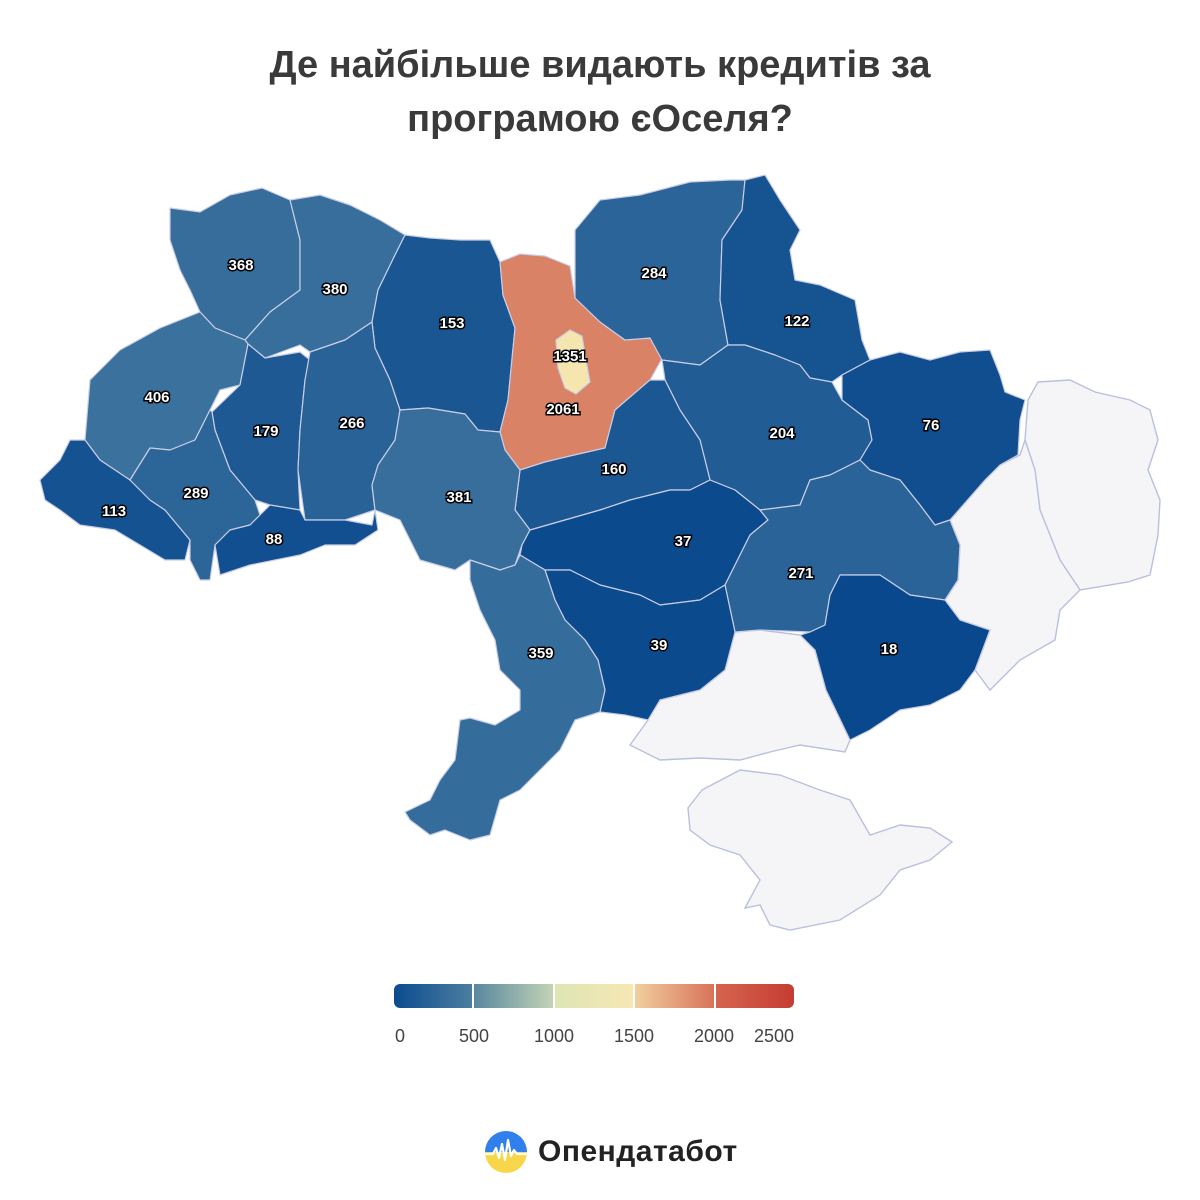 This screenshot has width=1200, height=1200. I want to click on region-kharkiv, so click(933, 437).